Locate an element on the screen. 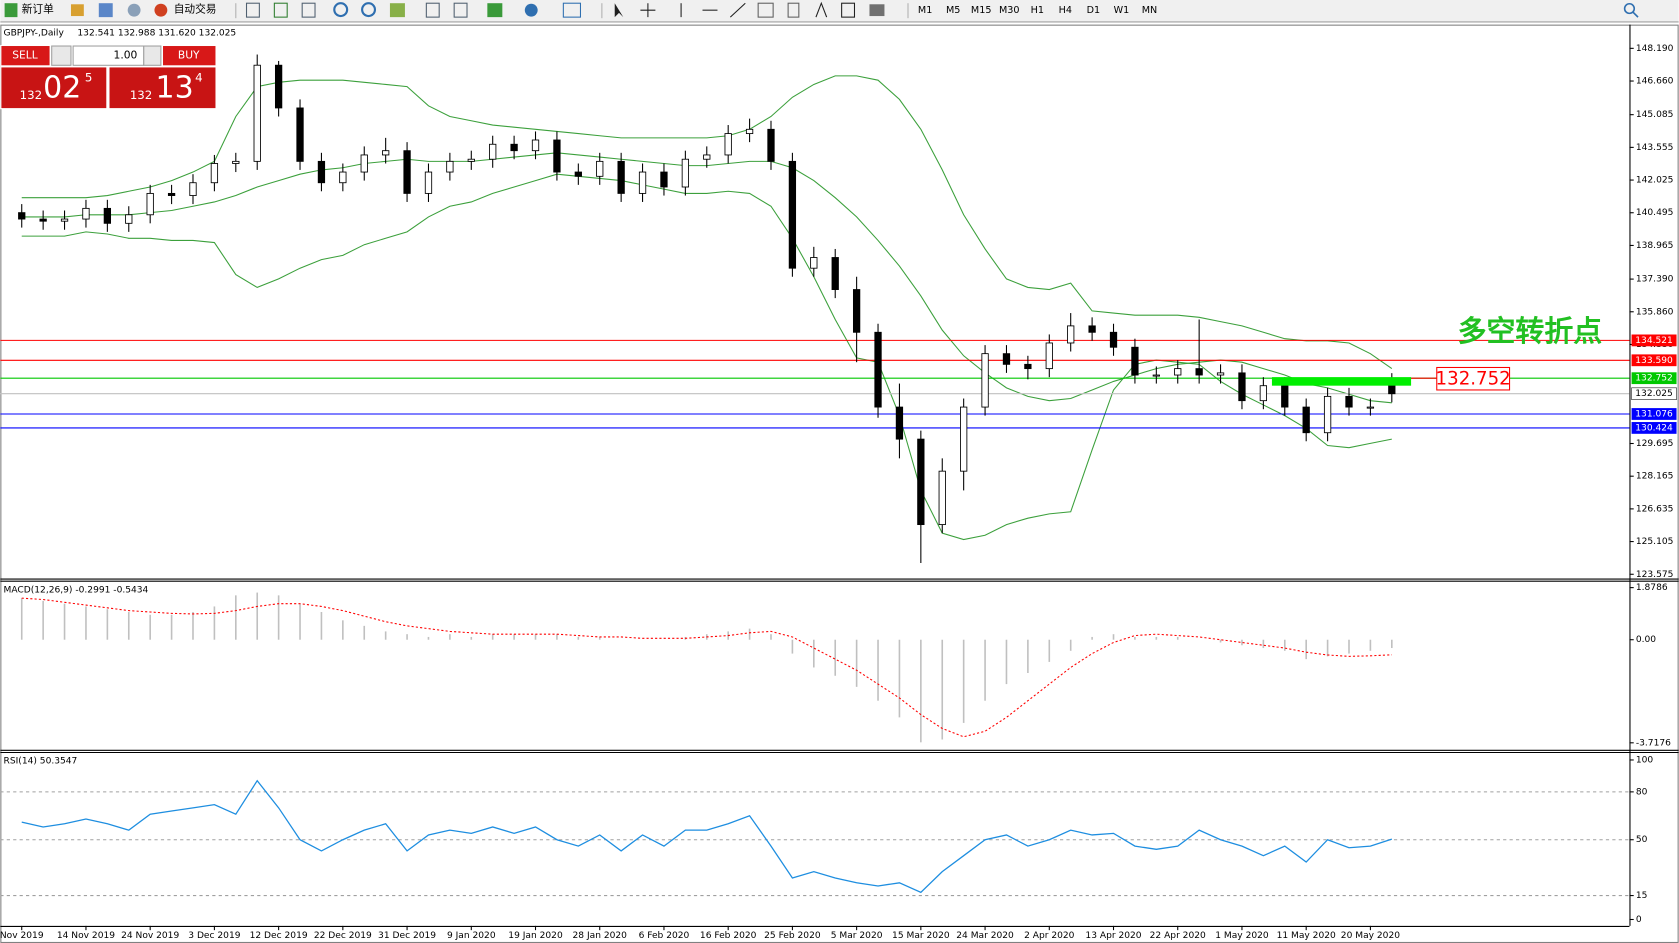 This screenshot has height=943, width=1679. y-tick-label: 148.190 is located at coordinates (1655, 49).